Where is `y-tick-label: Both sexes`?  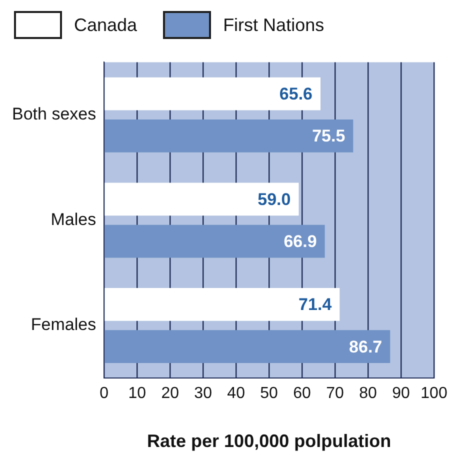 y-tick-label: Both sexes is located at coordinates (54, 114).